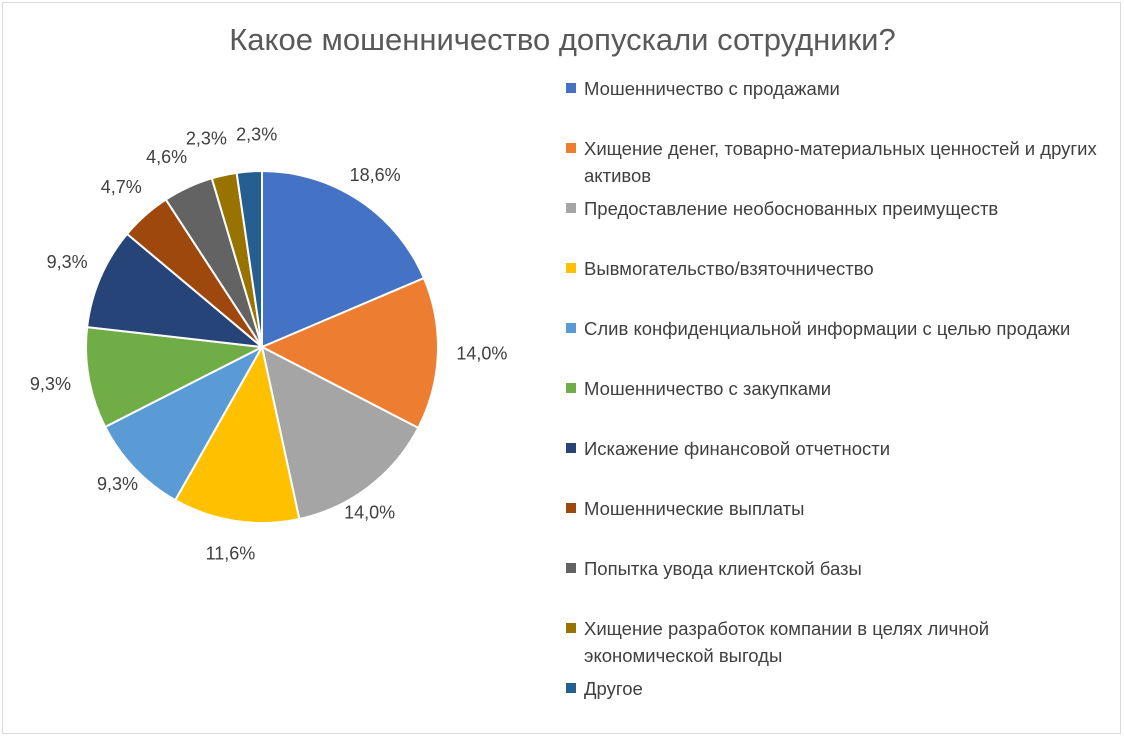  I want to click on legend-item-payments: Мошеннические выплаты, so click(832, 508).